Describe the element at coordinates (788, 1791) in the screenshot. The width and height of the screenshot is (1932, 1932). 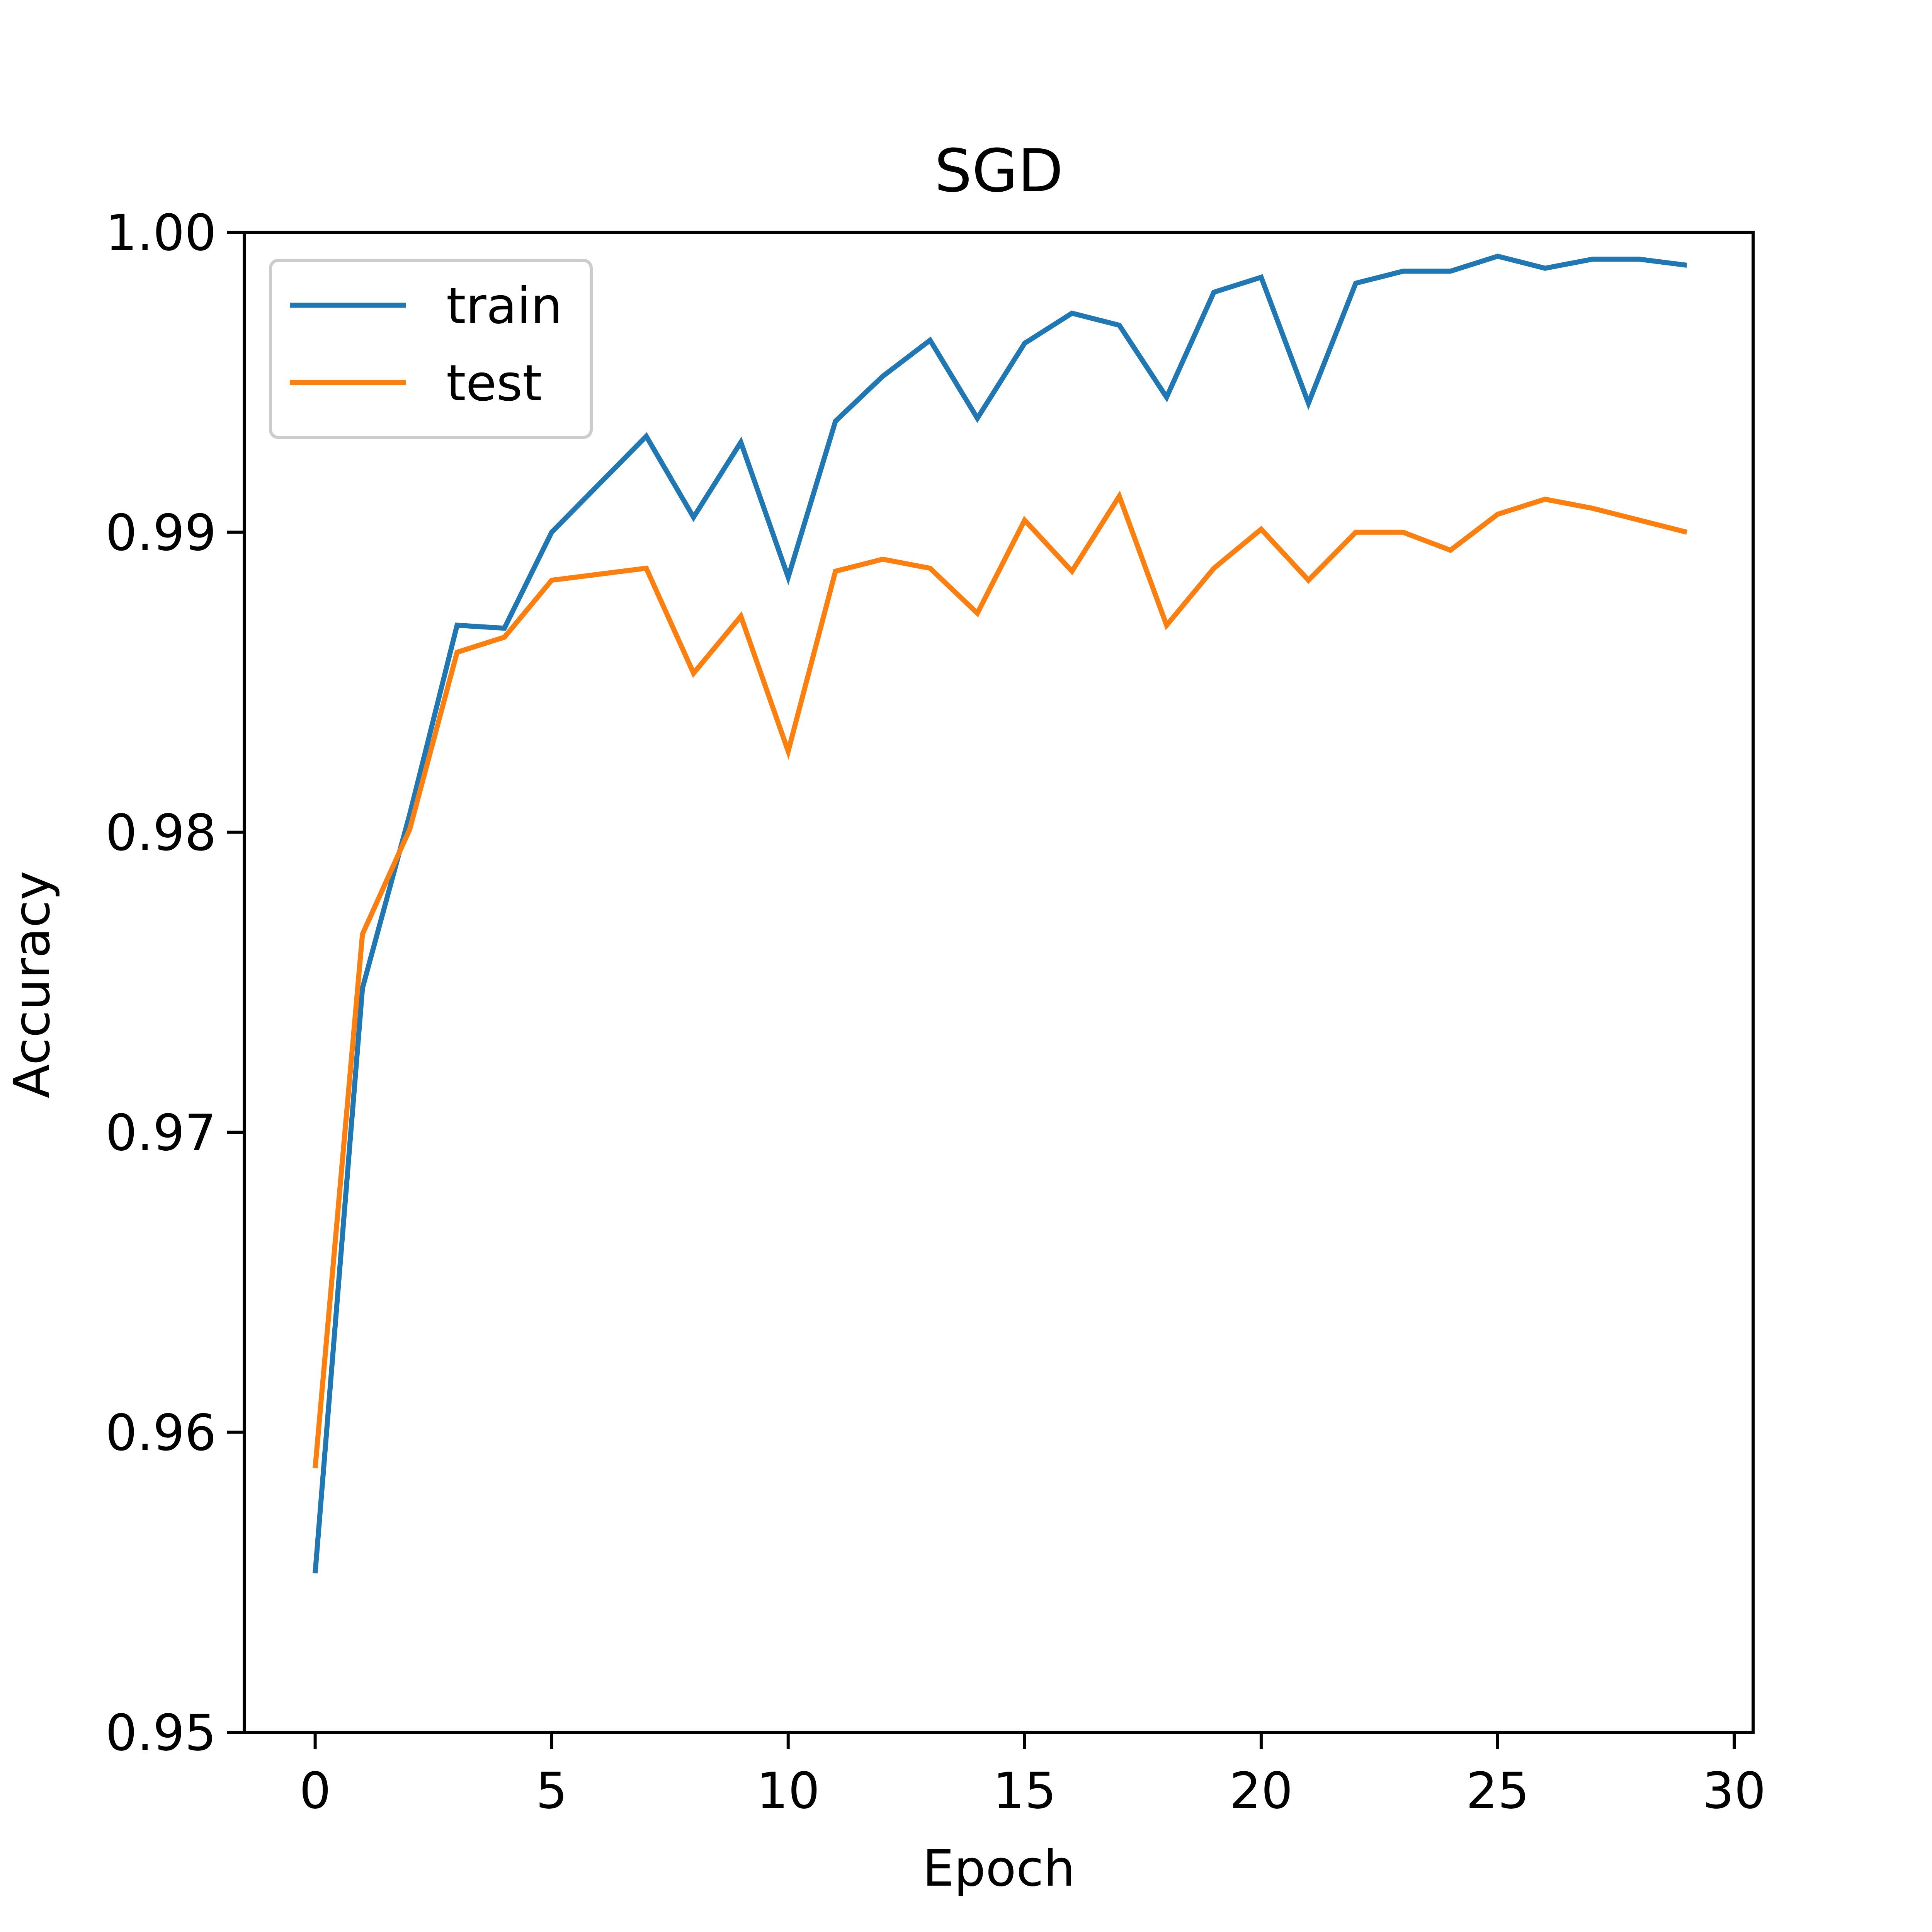
I see `x-tick-label: 10` at that location.